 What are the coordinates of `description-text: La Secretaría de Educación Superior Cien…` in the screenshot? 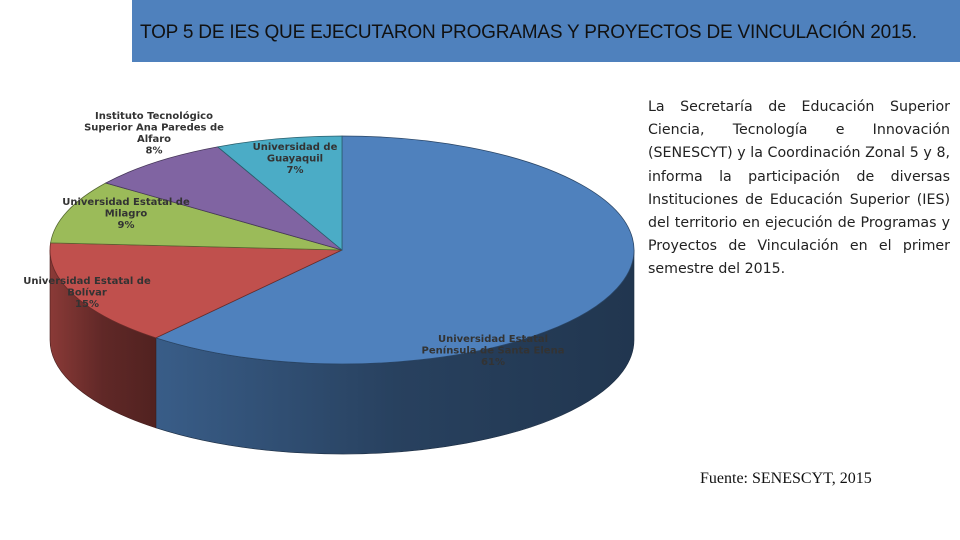 It's located at (799, 188).